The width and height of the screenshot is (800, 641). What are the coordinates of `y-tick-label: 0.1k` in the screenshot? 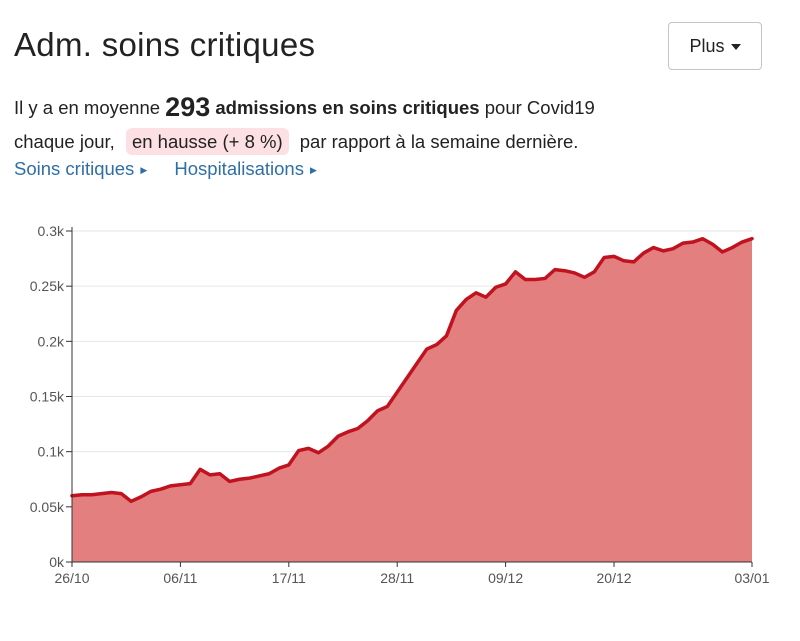 It's located at (51, 452).